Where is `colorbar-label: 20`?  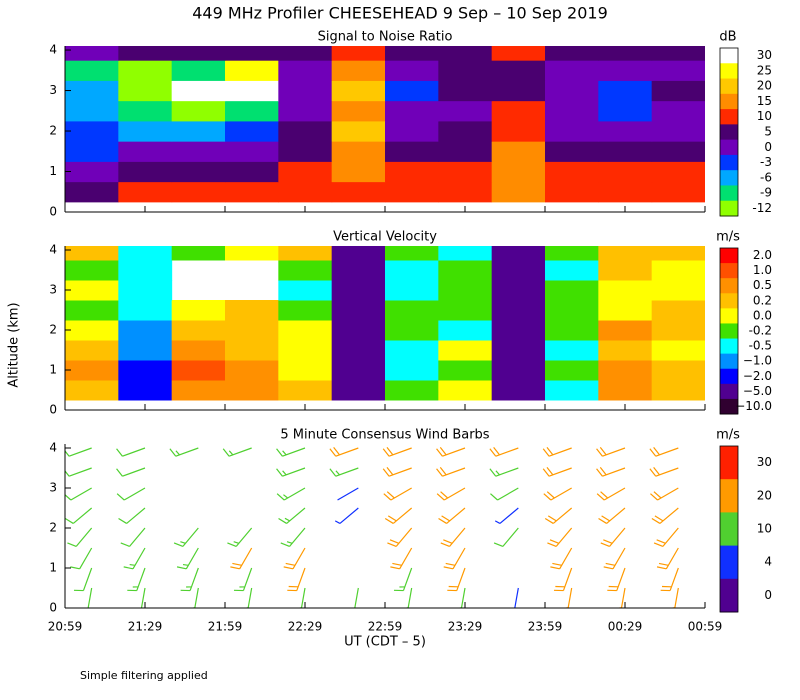
colorbar-label: 20 is located at coordinates (764, 495).